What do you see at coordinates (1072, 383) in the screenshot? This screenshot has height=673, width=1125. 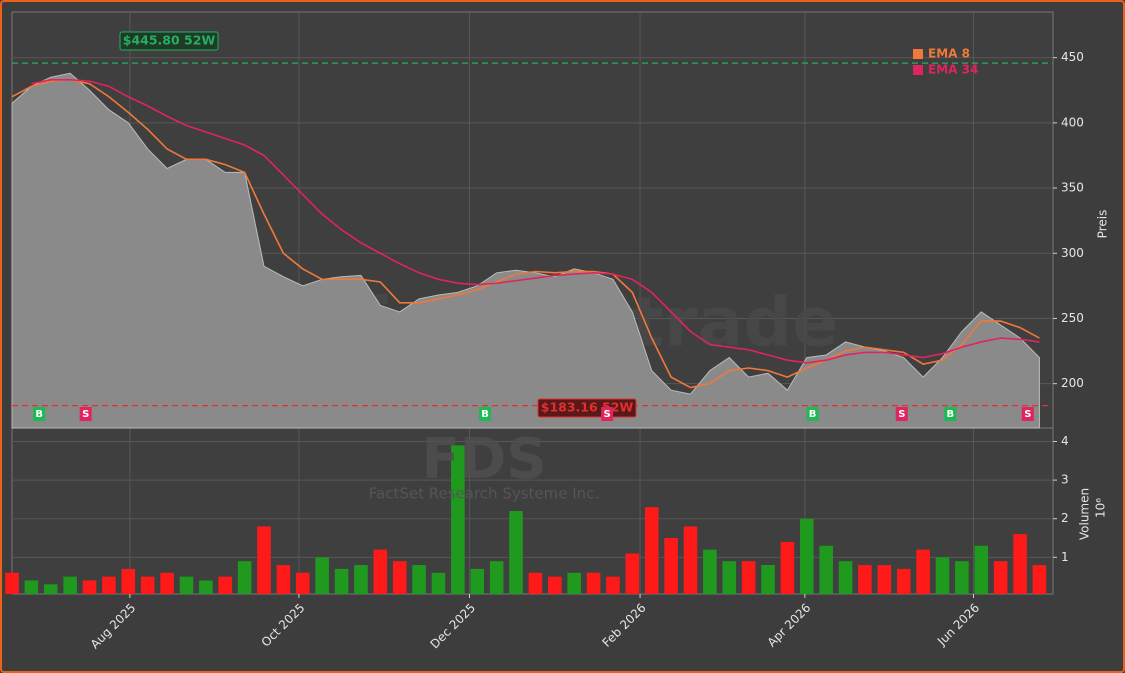 I see `y-tick-label: 200` at bounding box center [1072, 383].